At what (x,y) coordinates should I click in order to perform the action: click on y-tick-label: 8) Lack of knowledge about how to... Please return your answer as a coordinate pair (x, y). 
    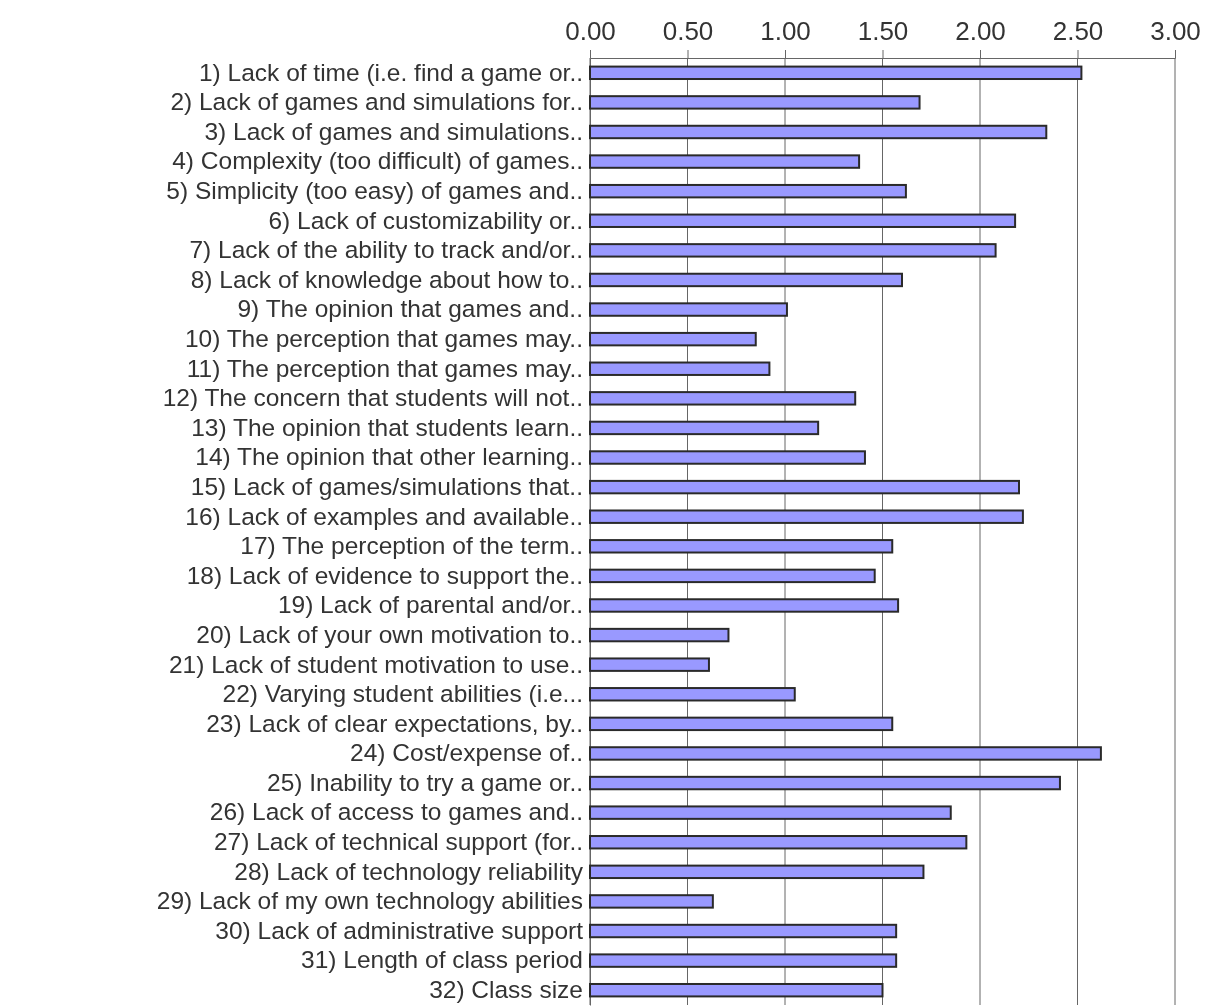
    Looking at the image, I should click on (386, 279).